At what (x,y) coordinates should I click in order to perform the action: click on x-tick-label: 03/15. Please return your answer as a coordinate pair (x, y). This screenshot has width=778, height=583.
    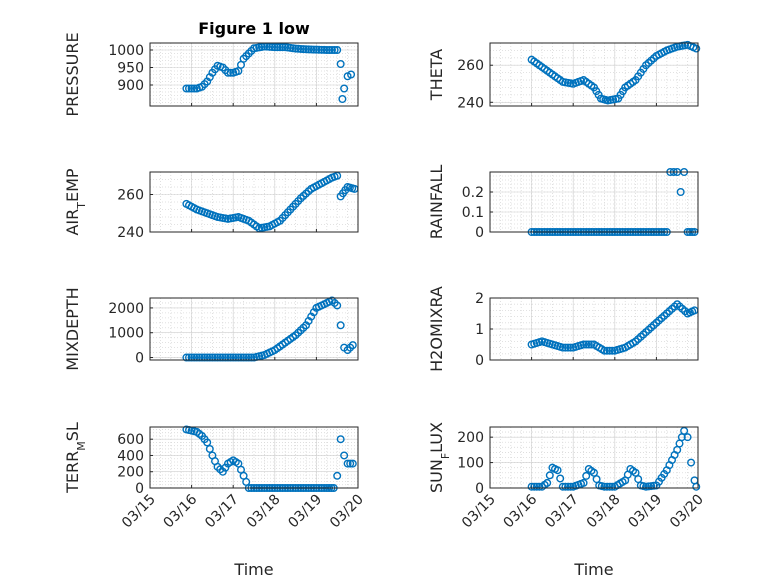
    Looking at the image, I should click on (139, 512).